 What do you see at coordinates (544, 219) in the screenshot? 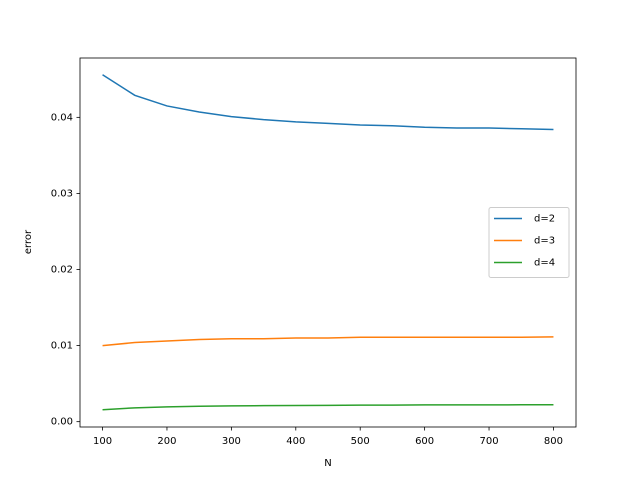
I see `legend-label: d=2` at bounding box center [544, 219].